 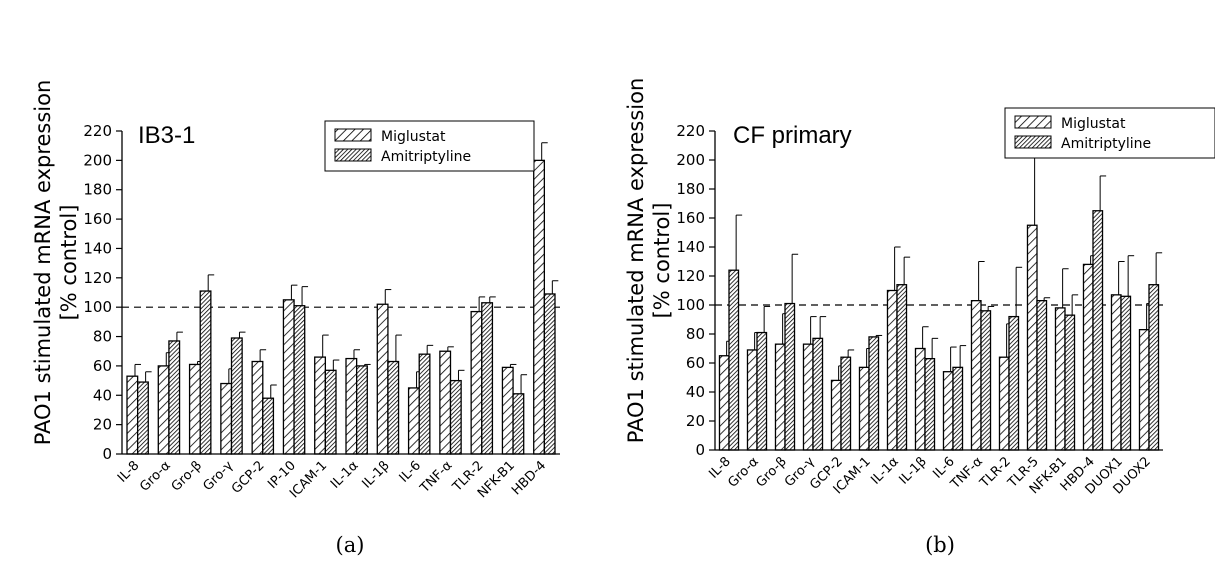 I want to click on chart-title: IB3-1, so click(x=166, y=135).